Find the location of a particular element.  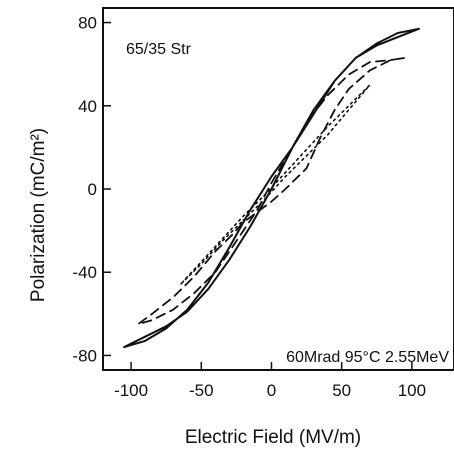

y-tick-label: -80 is located at coordinates (84, 355).